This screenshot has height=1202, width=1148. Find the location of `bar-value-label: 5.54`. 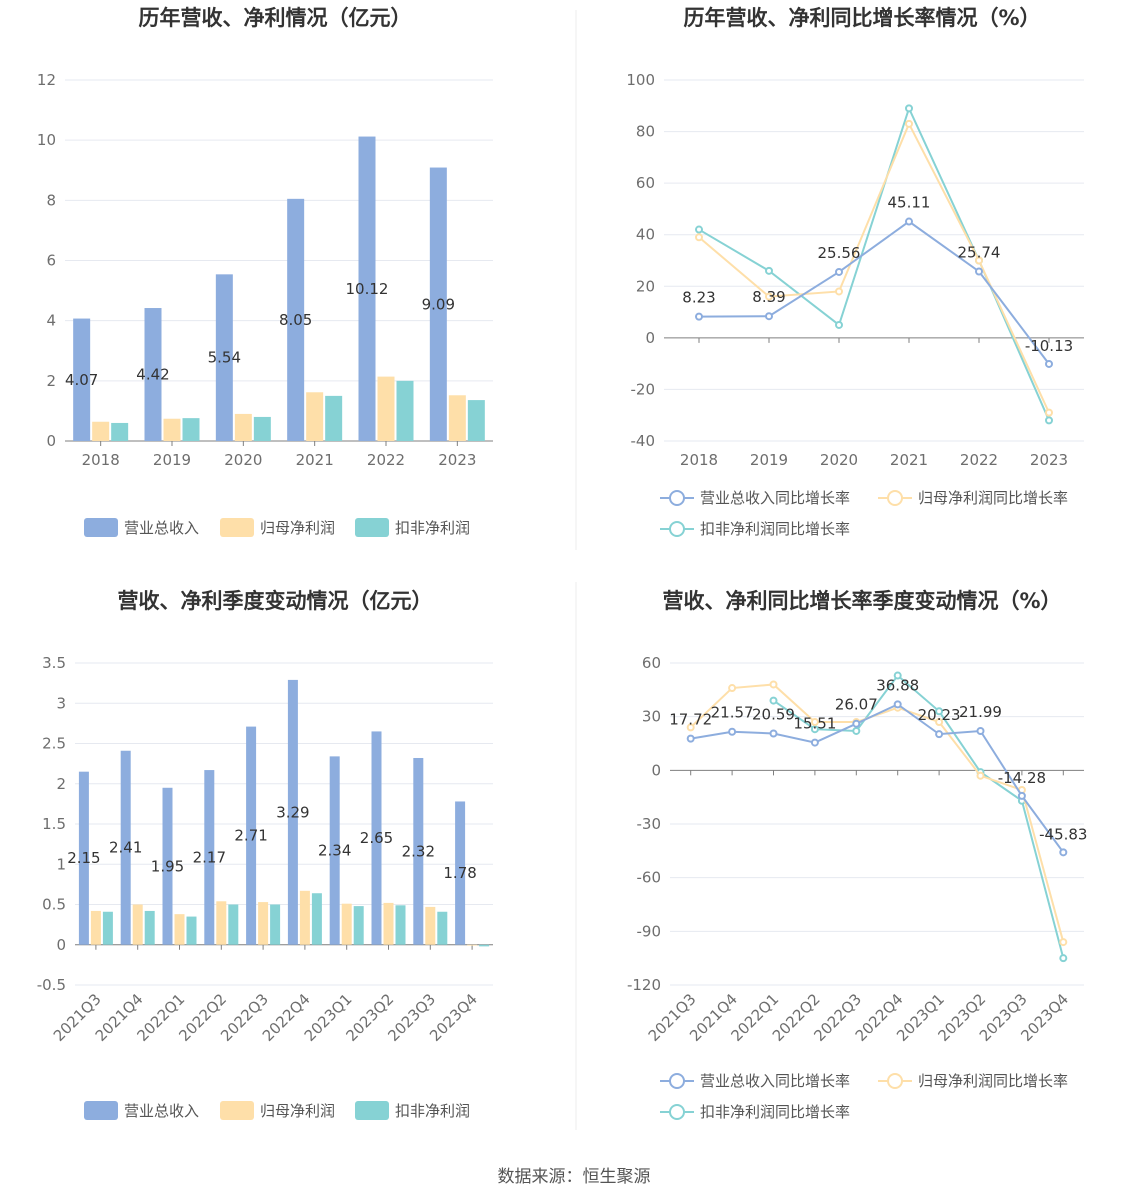

bar-value-label: 5.54 is located at coordinates (224, 358).